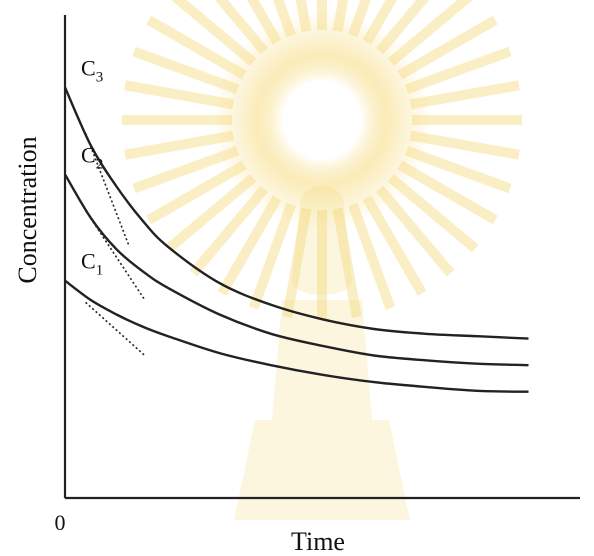 The image size is (594, 556). What do you see at coordinates (92, 264) in the screenshot?
I see `series-label-c1: C1` at bounding box center [92, 264].